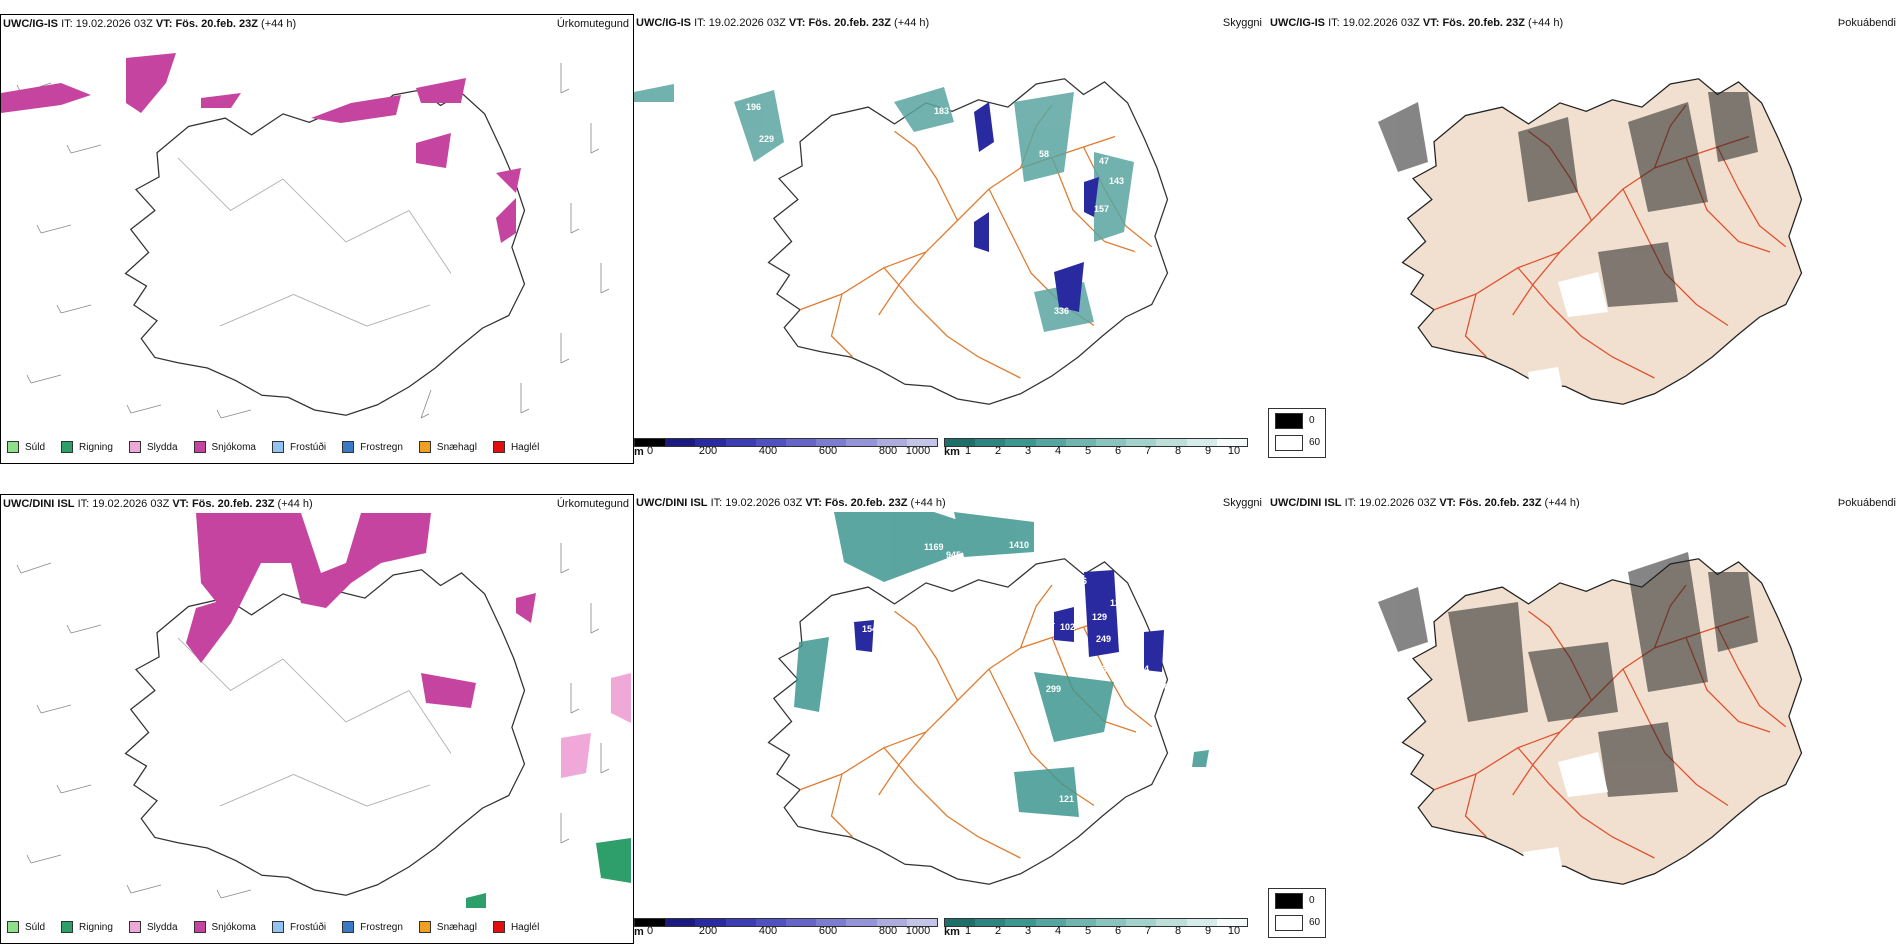 This screenshot has height=950, width=1900. Describe the element at coordinates (941, 111) in the screenshot. I see `cloud-base-label: 183` at that location.